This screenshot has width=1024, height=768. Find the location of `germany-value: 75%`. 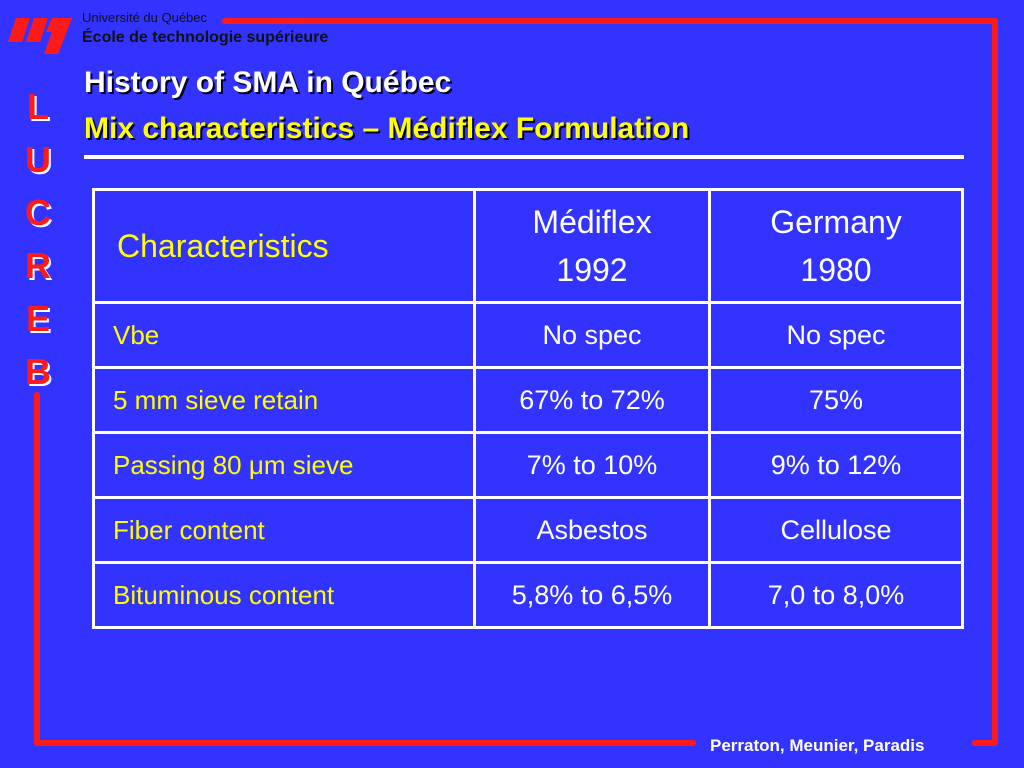

germany-value: 75% is located at coordinates (836, 400).